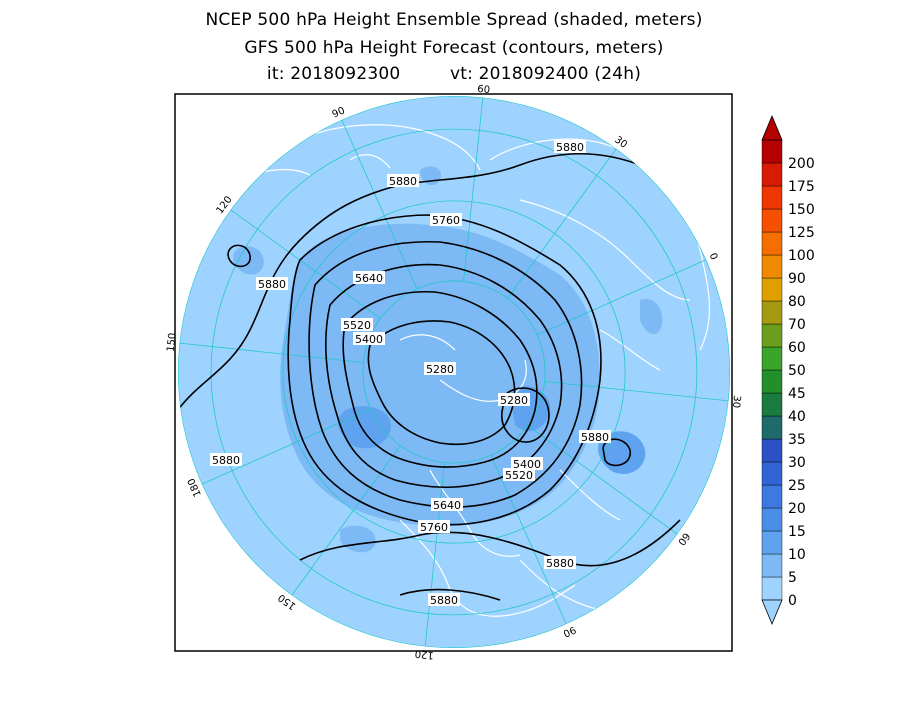  I want to click on contour-low-center, so click(525, 415).